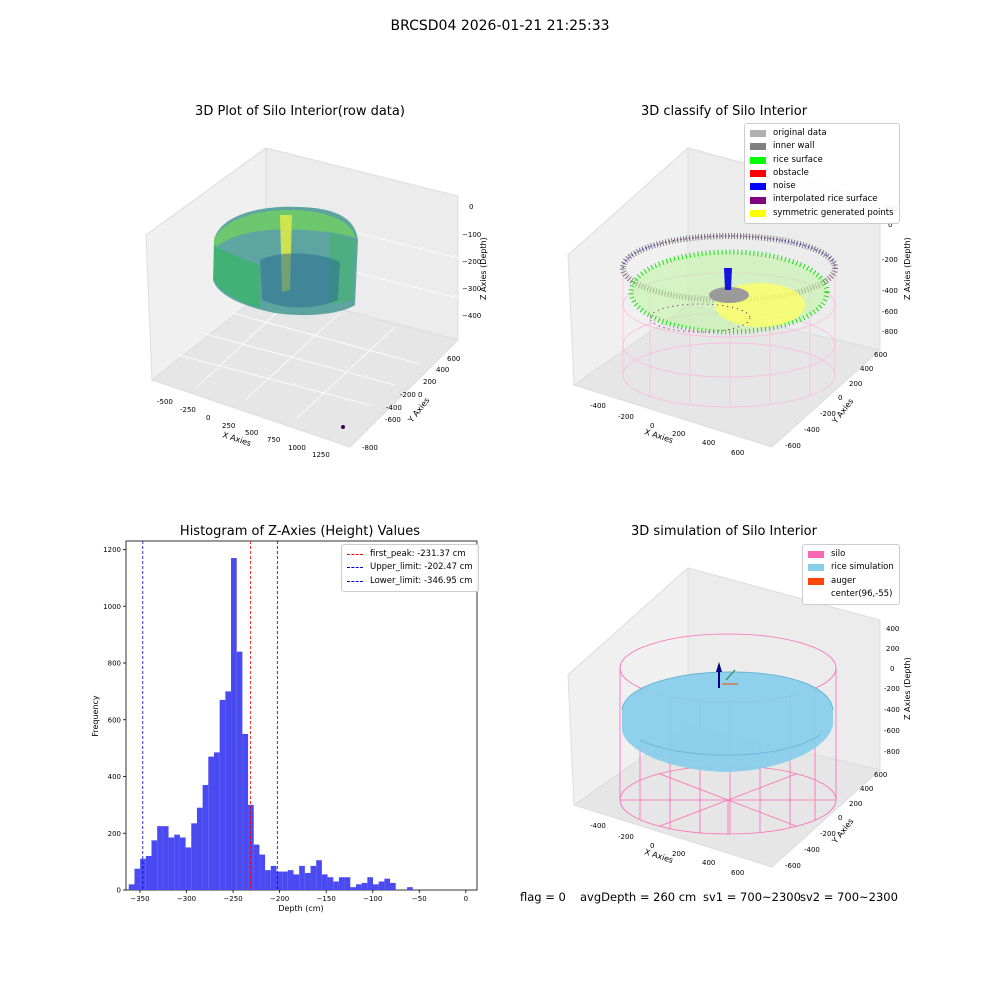 The height and width of the screenshot is (1000, 1000). I want to click on y-tick-label: 0, so click(119, 891).